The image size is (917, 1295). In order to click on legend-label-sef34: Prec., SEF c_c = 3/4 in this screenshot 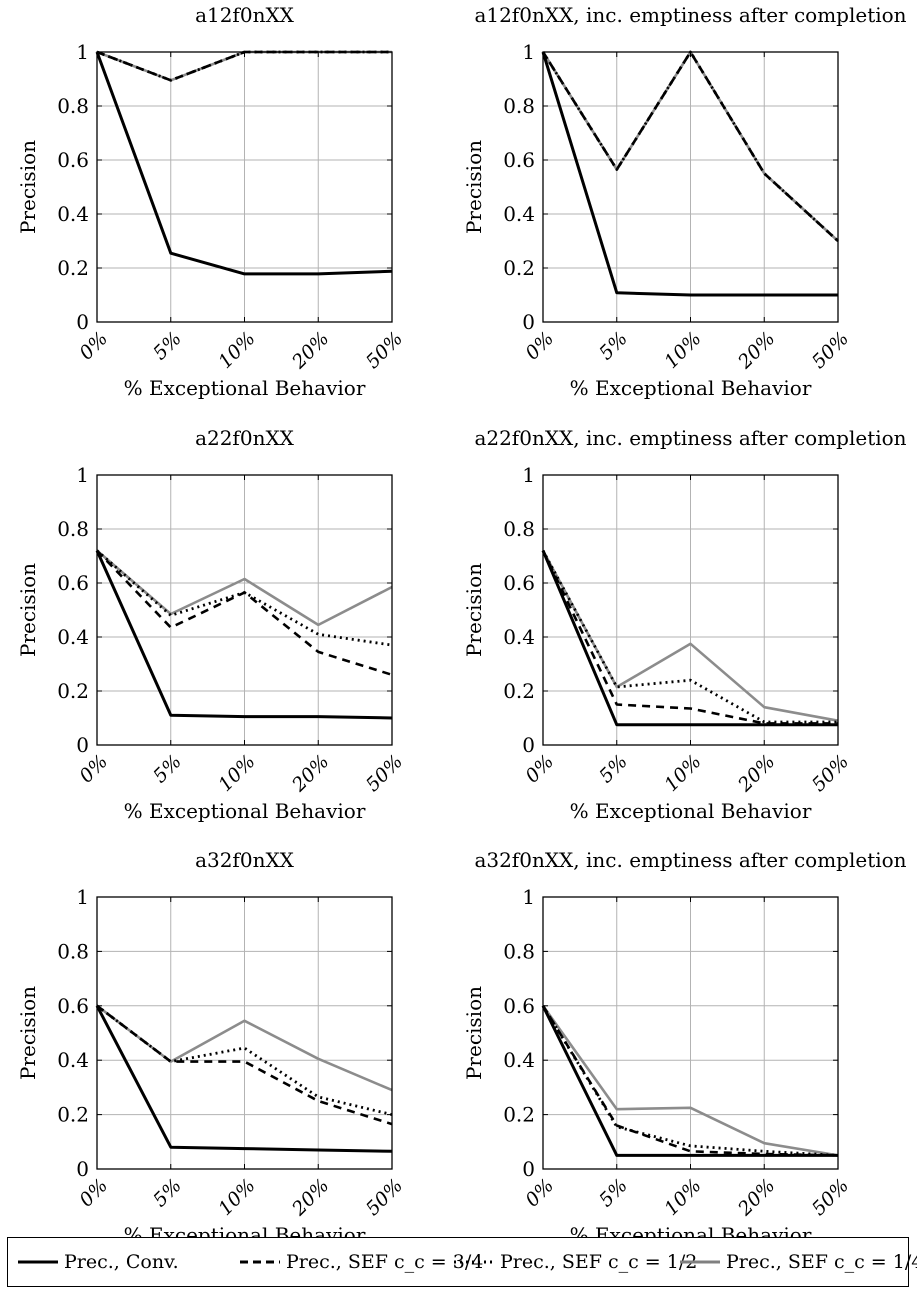, I will do `click(385, 1262)`.